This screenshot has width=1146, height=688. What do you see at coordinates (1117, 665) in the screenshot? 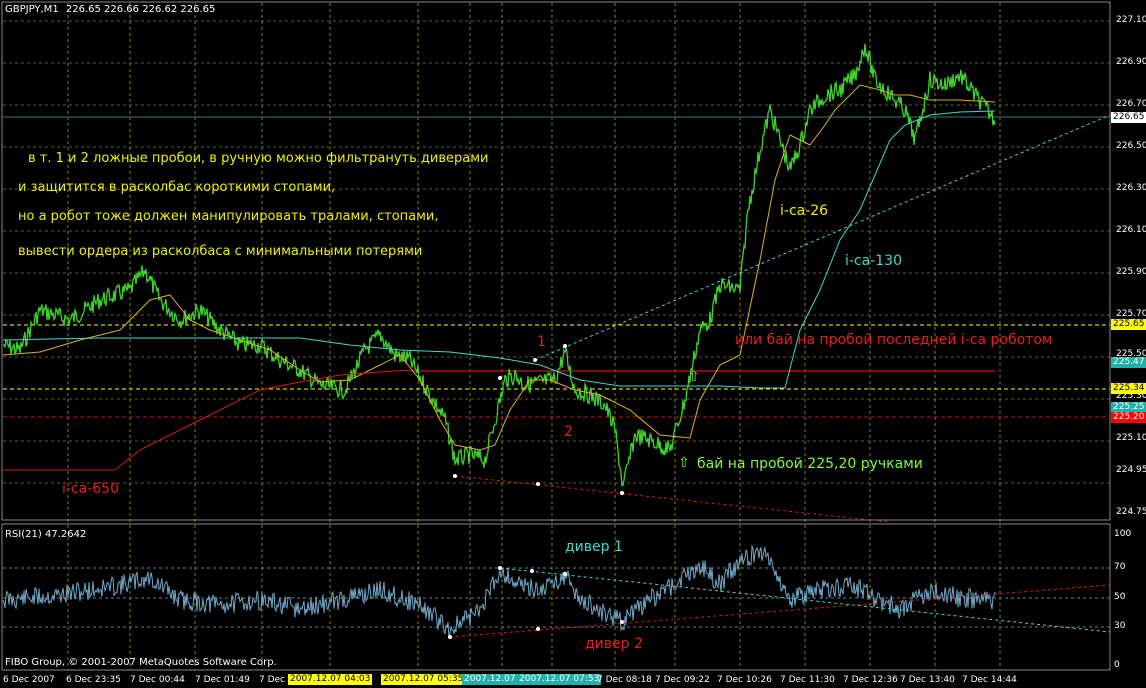
I see `rsi-tick: 0` at bounding box center [1117, 665].